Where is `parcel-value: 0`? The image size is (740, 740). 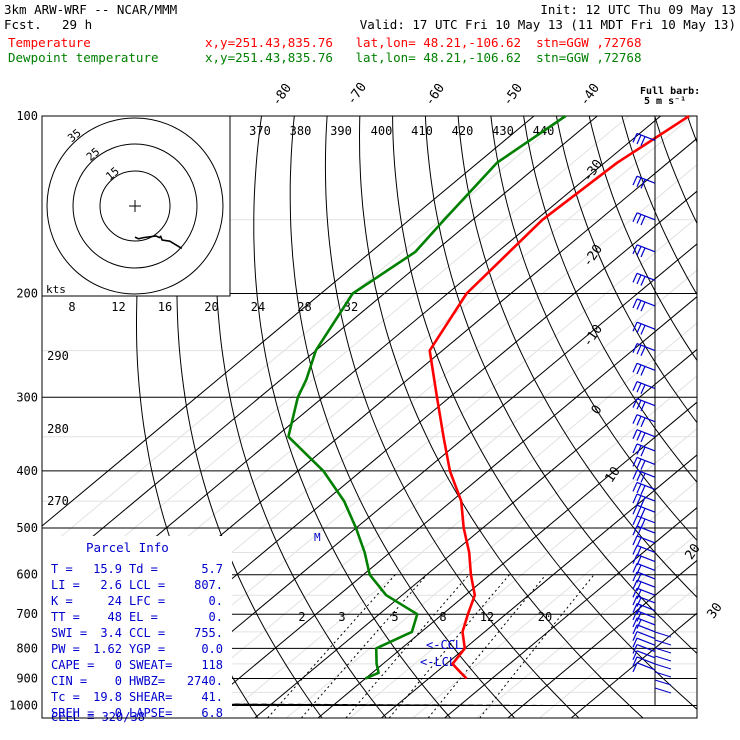
parcel-value: 0 is located at coordinates (118, 681).